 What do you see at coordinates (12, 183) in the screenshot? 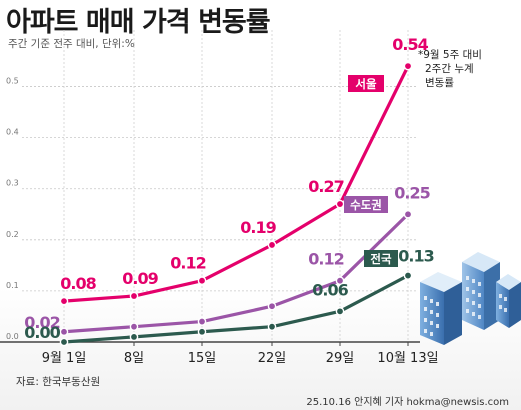
I see `y-tick-label: 0.3` at bounding box center [12, 183].